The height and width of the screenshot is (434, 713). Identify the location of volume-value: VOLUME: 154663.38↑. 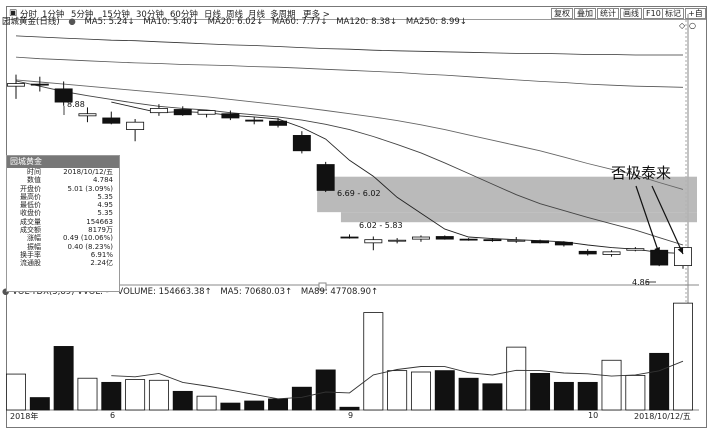
(164, 292).